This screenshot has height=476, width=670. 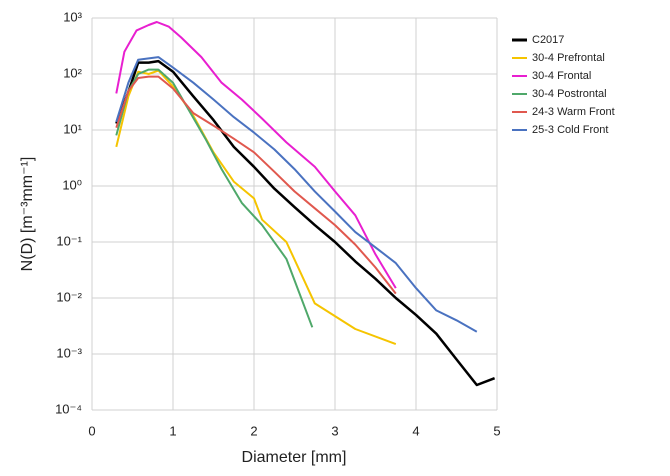 I want to click on x-tick-label: 4, so click(x=415, y=430).